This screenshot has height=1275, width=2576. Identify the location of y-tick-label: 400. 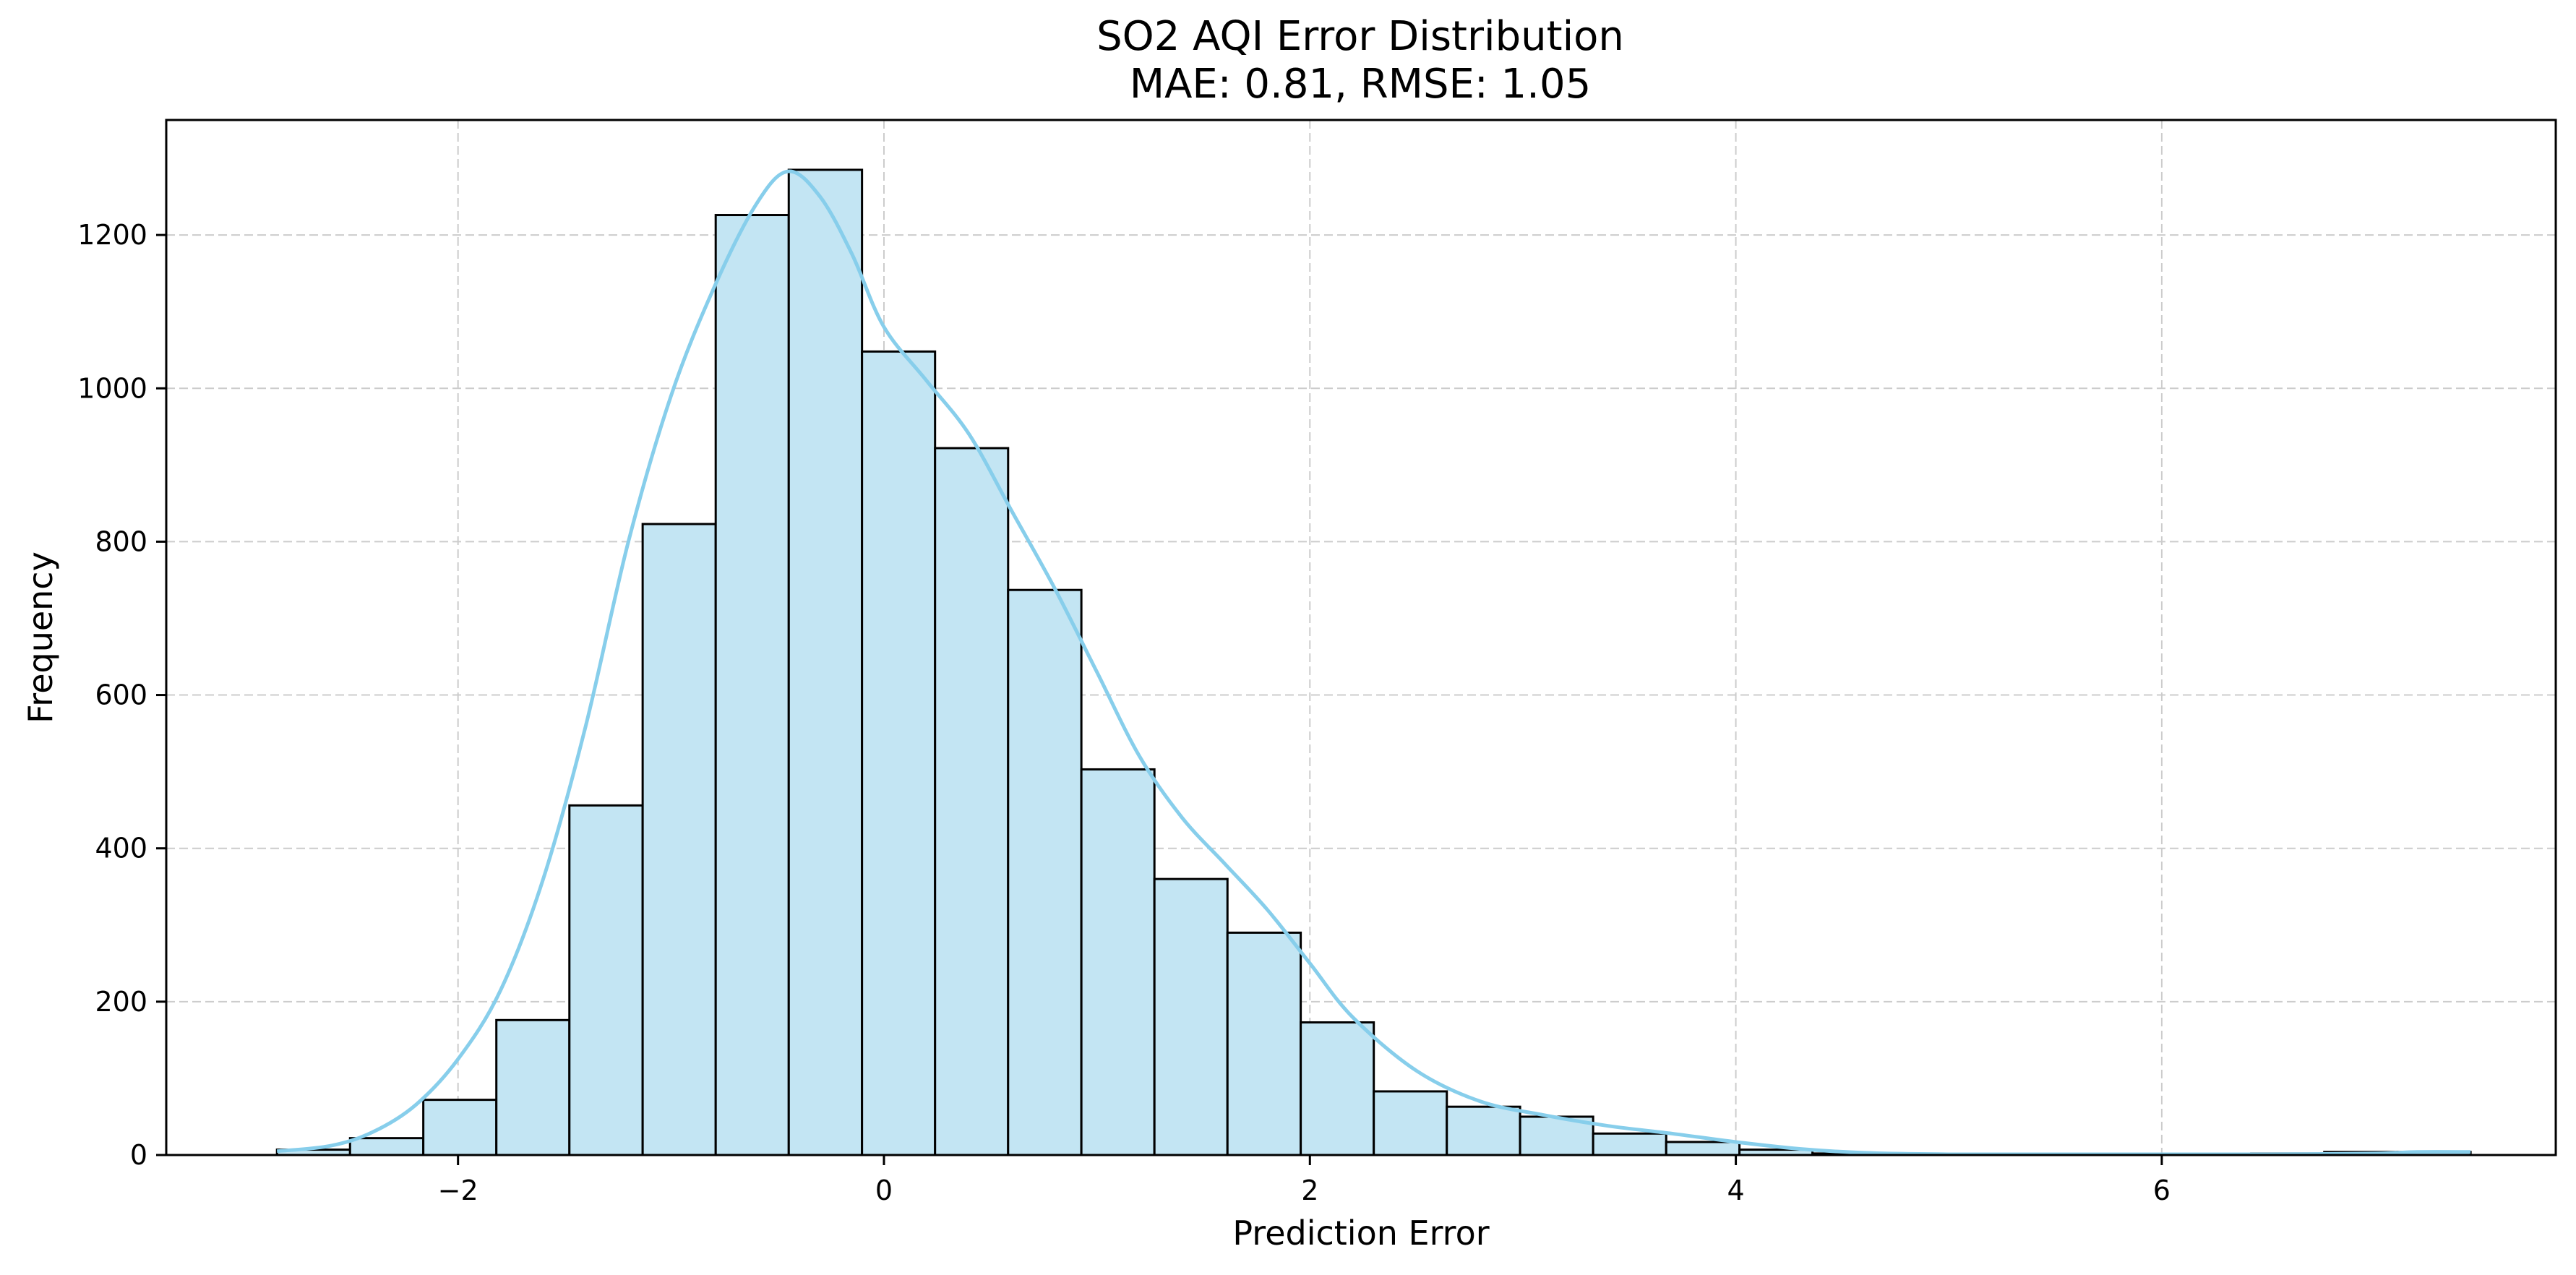
(121, 848).